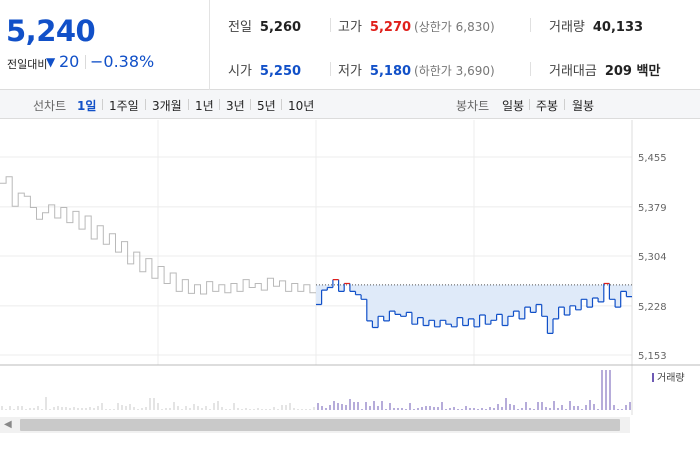  I want to click on stat-label: 거래량, so click(567, 27).